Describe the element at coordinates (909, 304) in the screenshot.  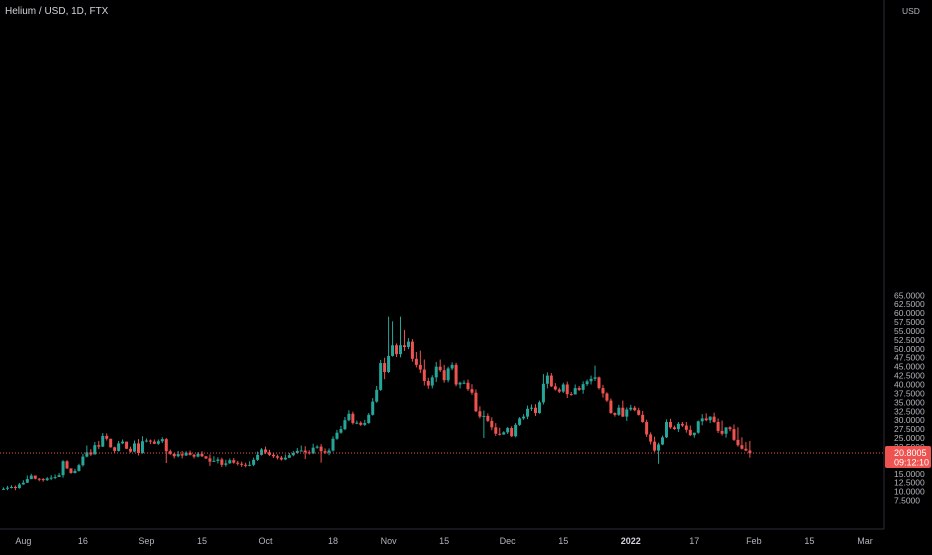
I see `price-axis-tick: 62.5000` at that location.